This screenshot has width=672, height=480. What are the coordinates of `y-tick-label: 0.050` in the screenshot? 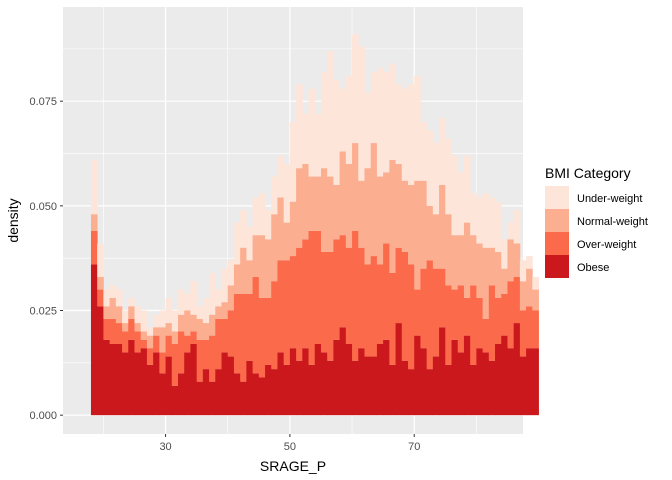 It's located at (43, 207).